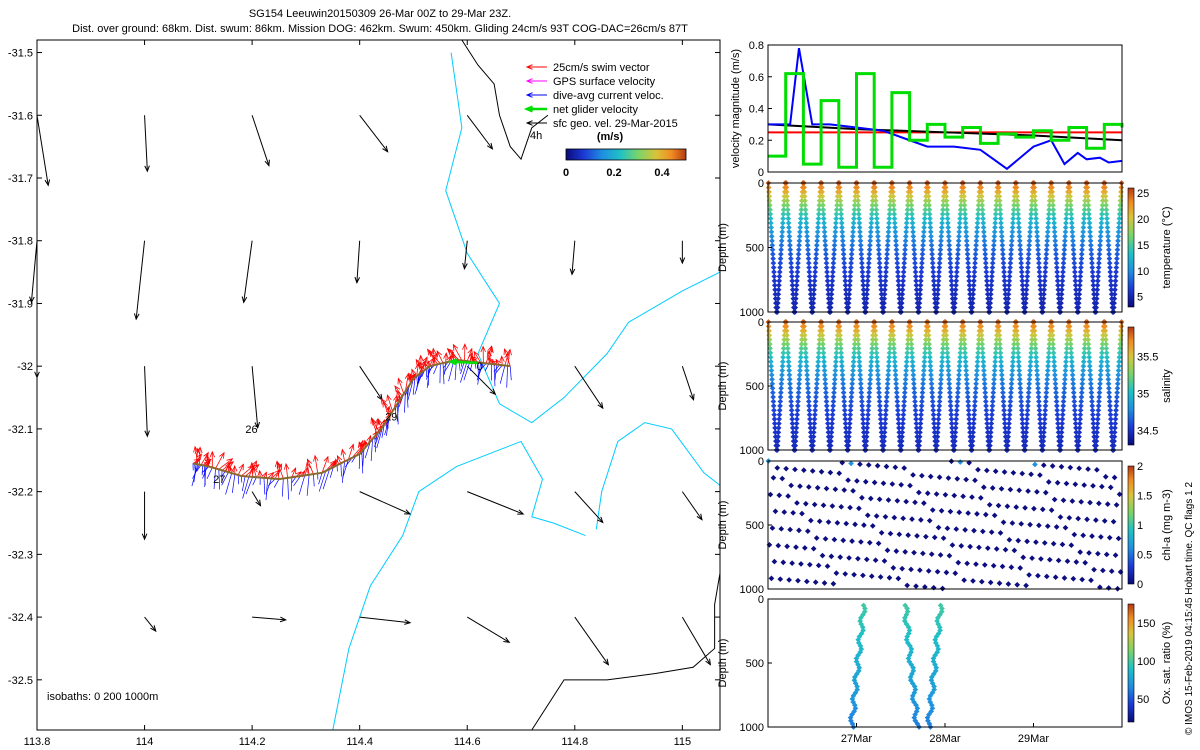 Image resolution: width=1200 pixels, height=750 pixels. Describe the element at coordinates (1167, 525) in the screenshot. I see `section-colorbar-label: chl-a (mg m-3)` at that location.